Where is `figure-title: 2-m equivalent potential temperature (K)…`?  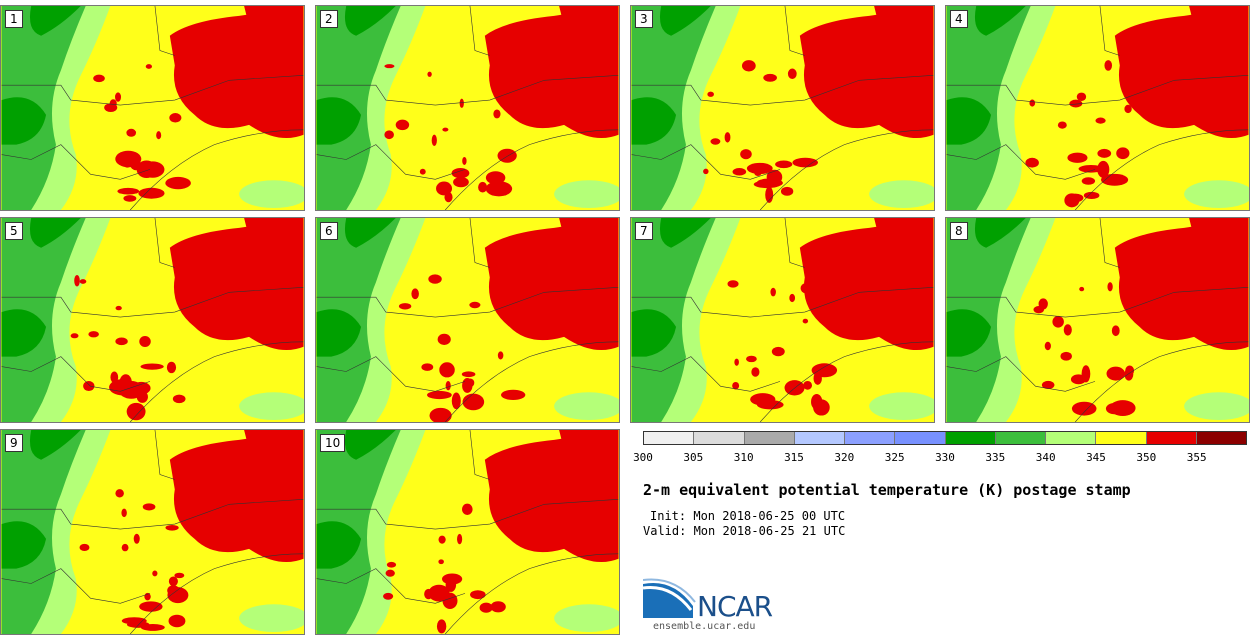 figure-title: 2-m equivalent potential temperature (K)… is located at coordinates (887, 490).